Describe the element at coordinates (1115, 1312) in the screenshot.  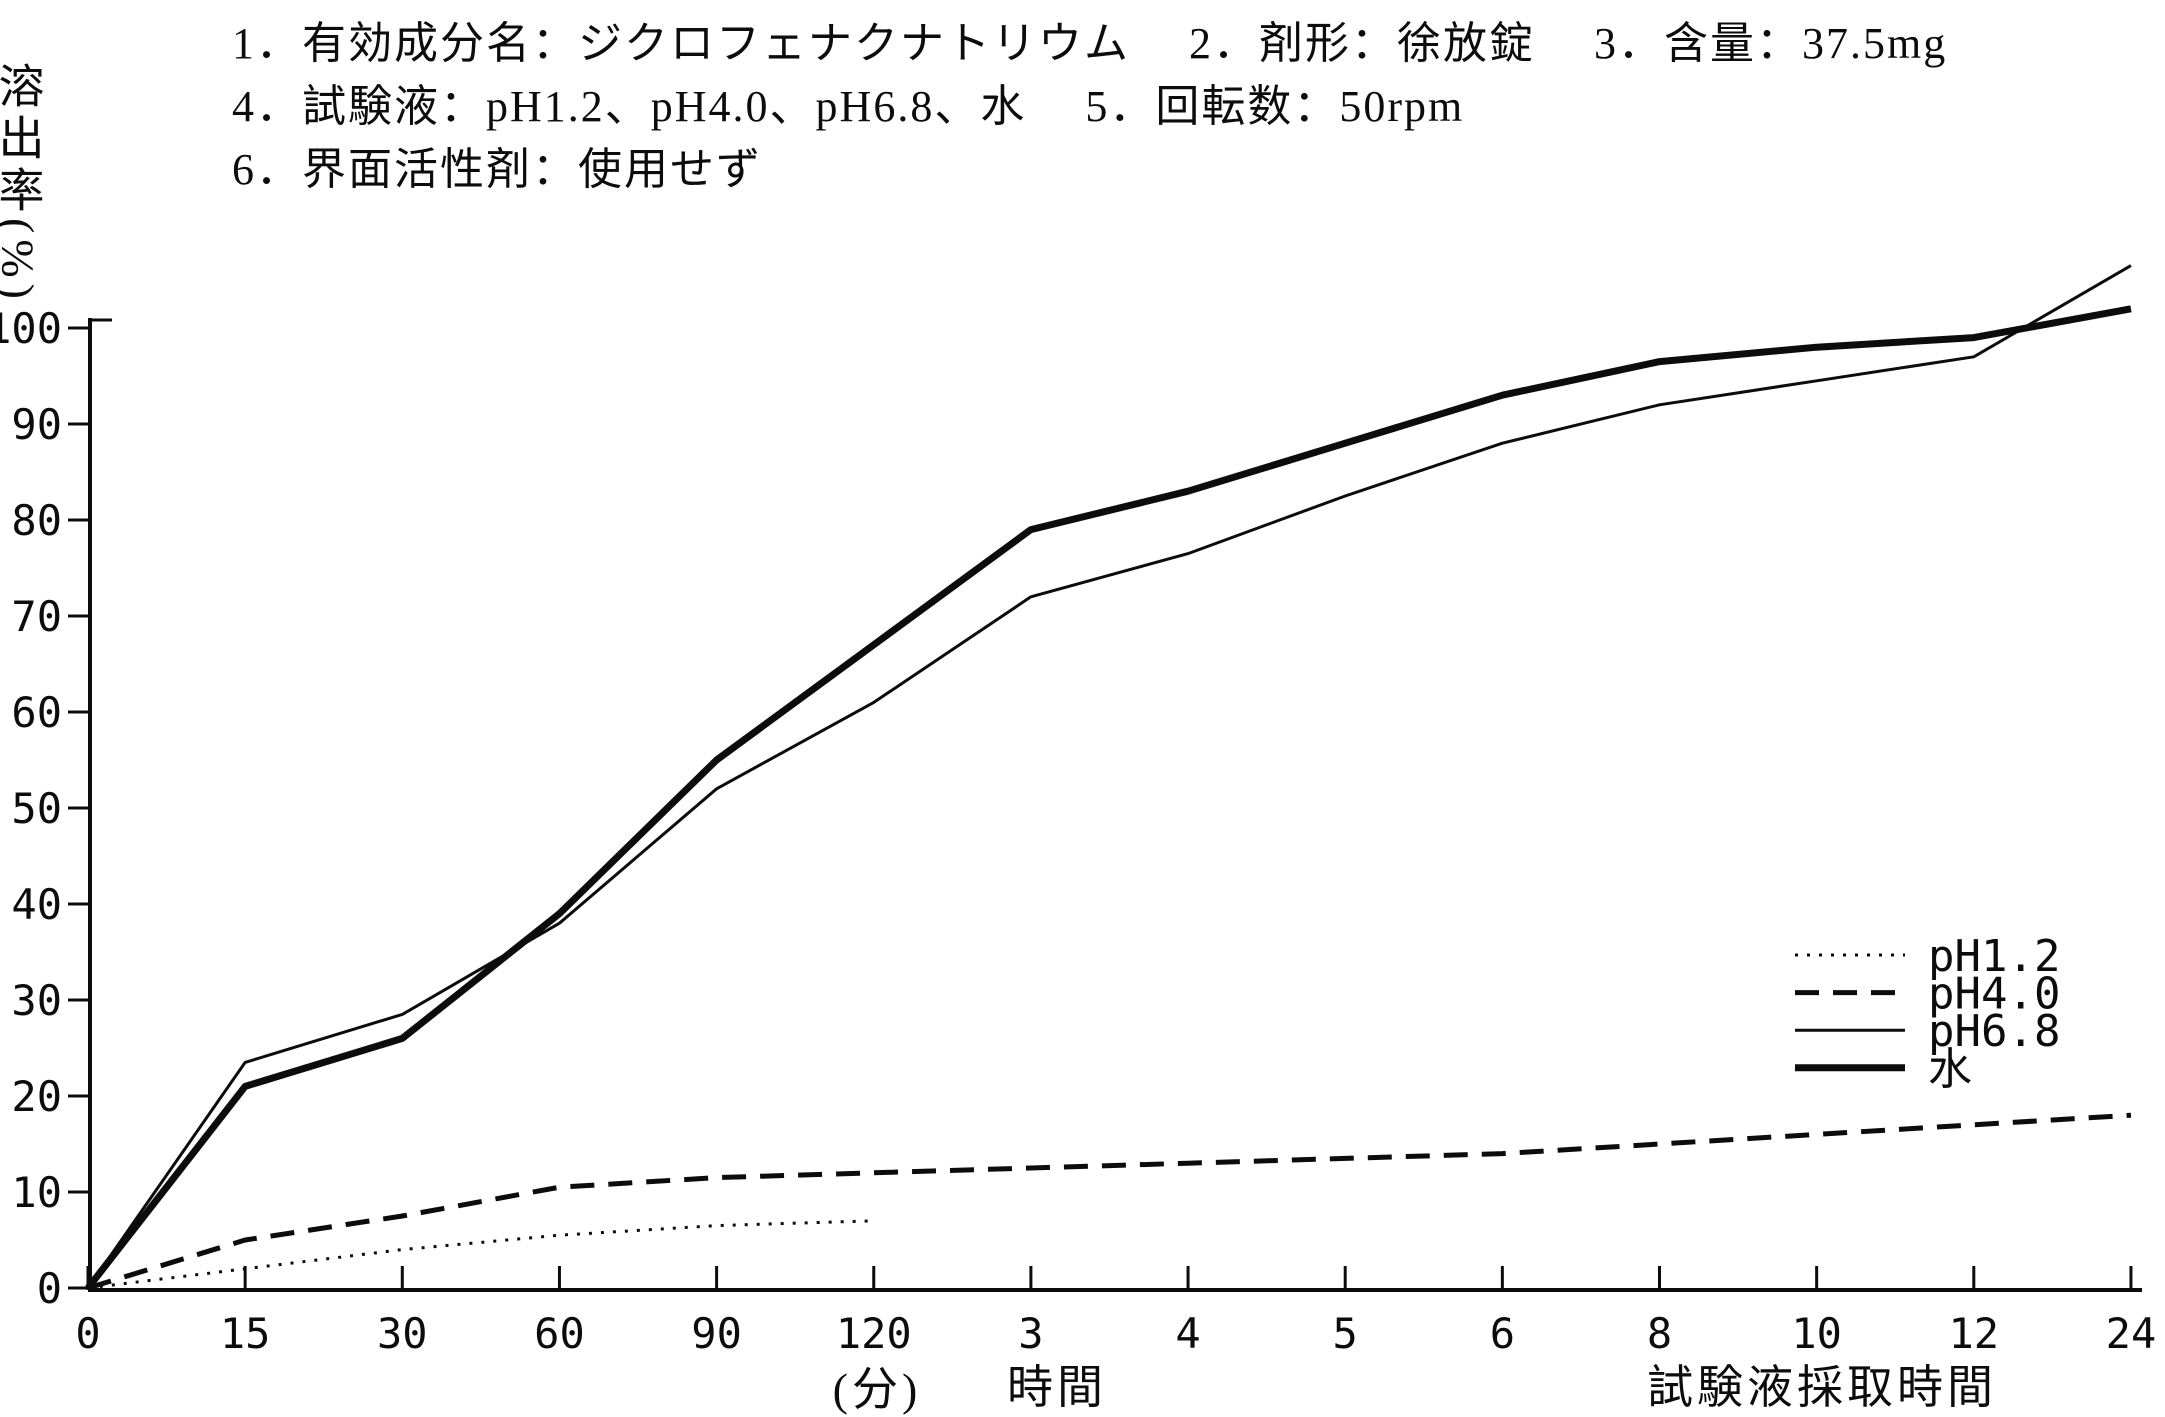
I see `x-axis-ticks: 0 15 30 60 90 120 3 4 5 6 8 10 12 24` at that location.